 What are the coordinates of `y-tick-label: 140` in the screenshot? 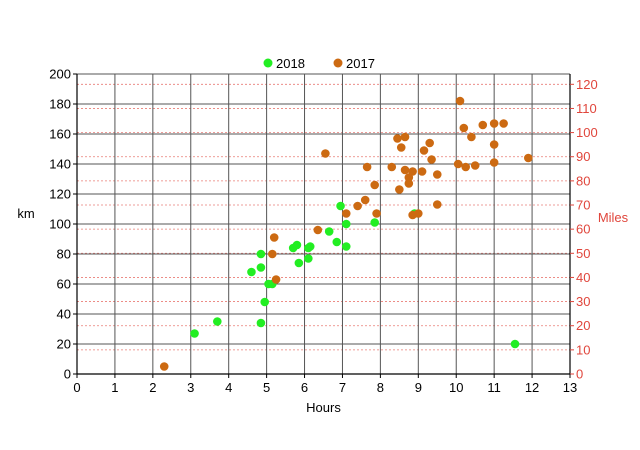 It's located at (60, 164).